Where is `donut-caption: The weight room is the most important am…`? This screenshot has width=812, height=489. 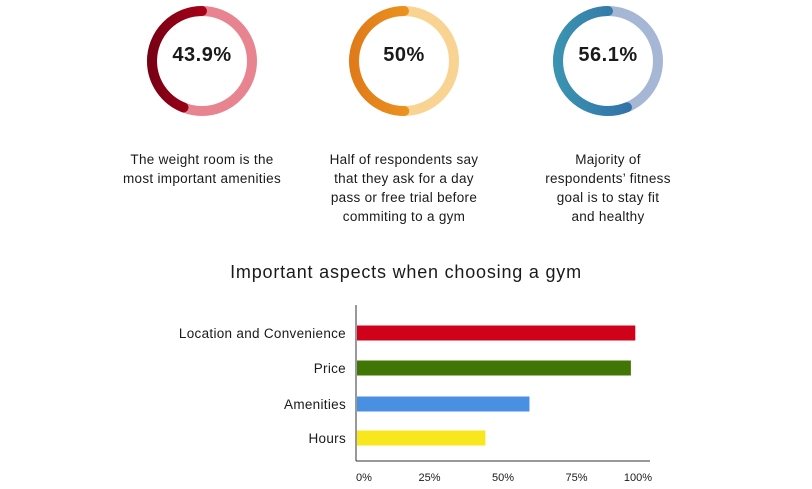
donut-caption: The weight room is the most important am… is located at coordinates (201, 169).